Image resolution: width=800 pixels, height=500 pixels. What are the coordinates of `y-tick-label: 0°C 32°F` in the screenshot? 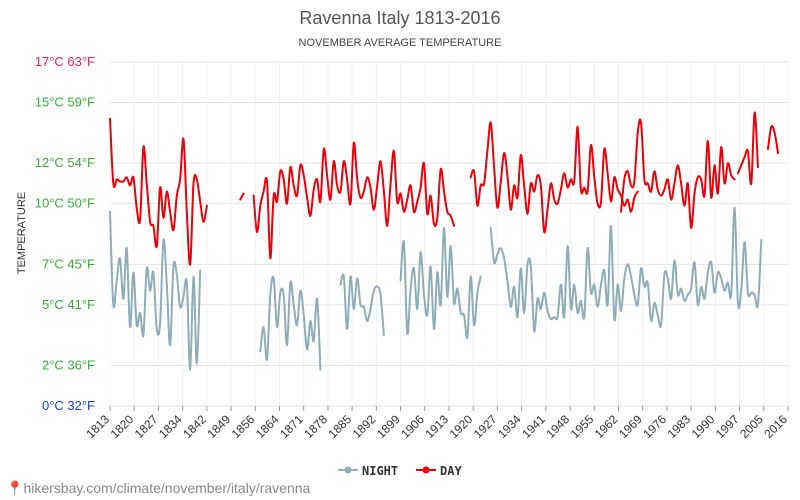 It's located at (68, 405).